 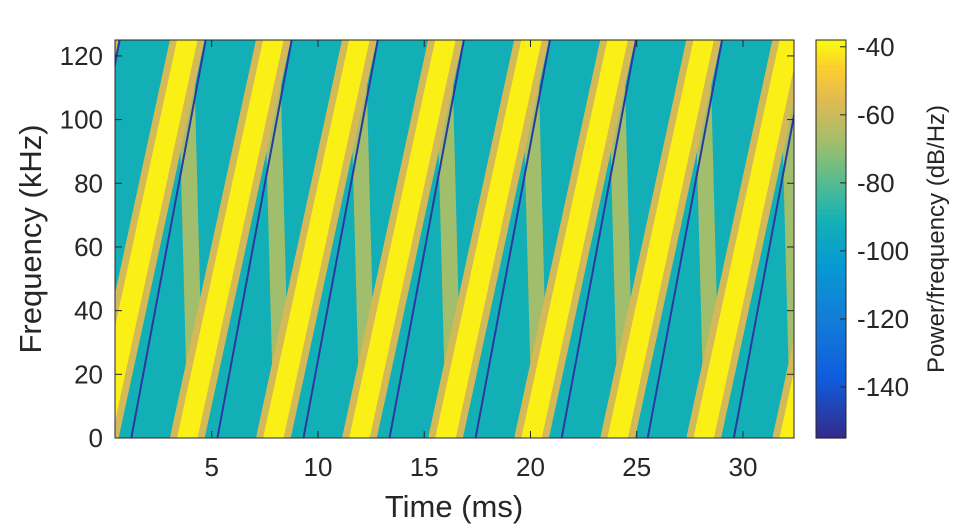 What do you see at coordinates (88, 374) in the screenshot?
I see `y-tick-label: 20` at bounding box center [88, 374].